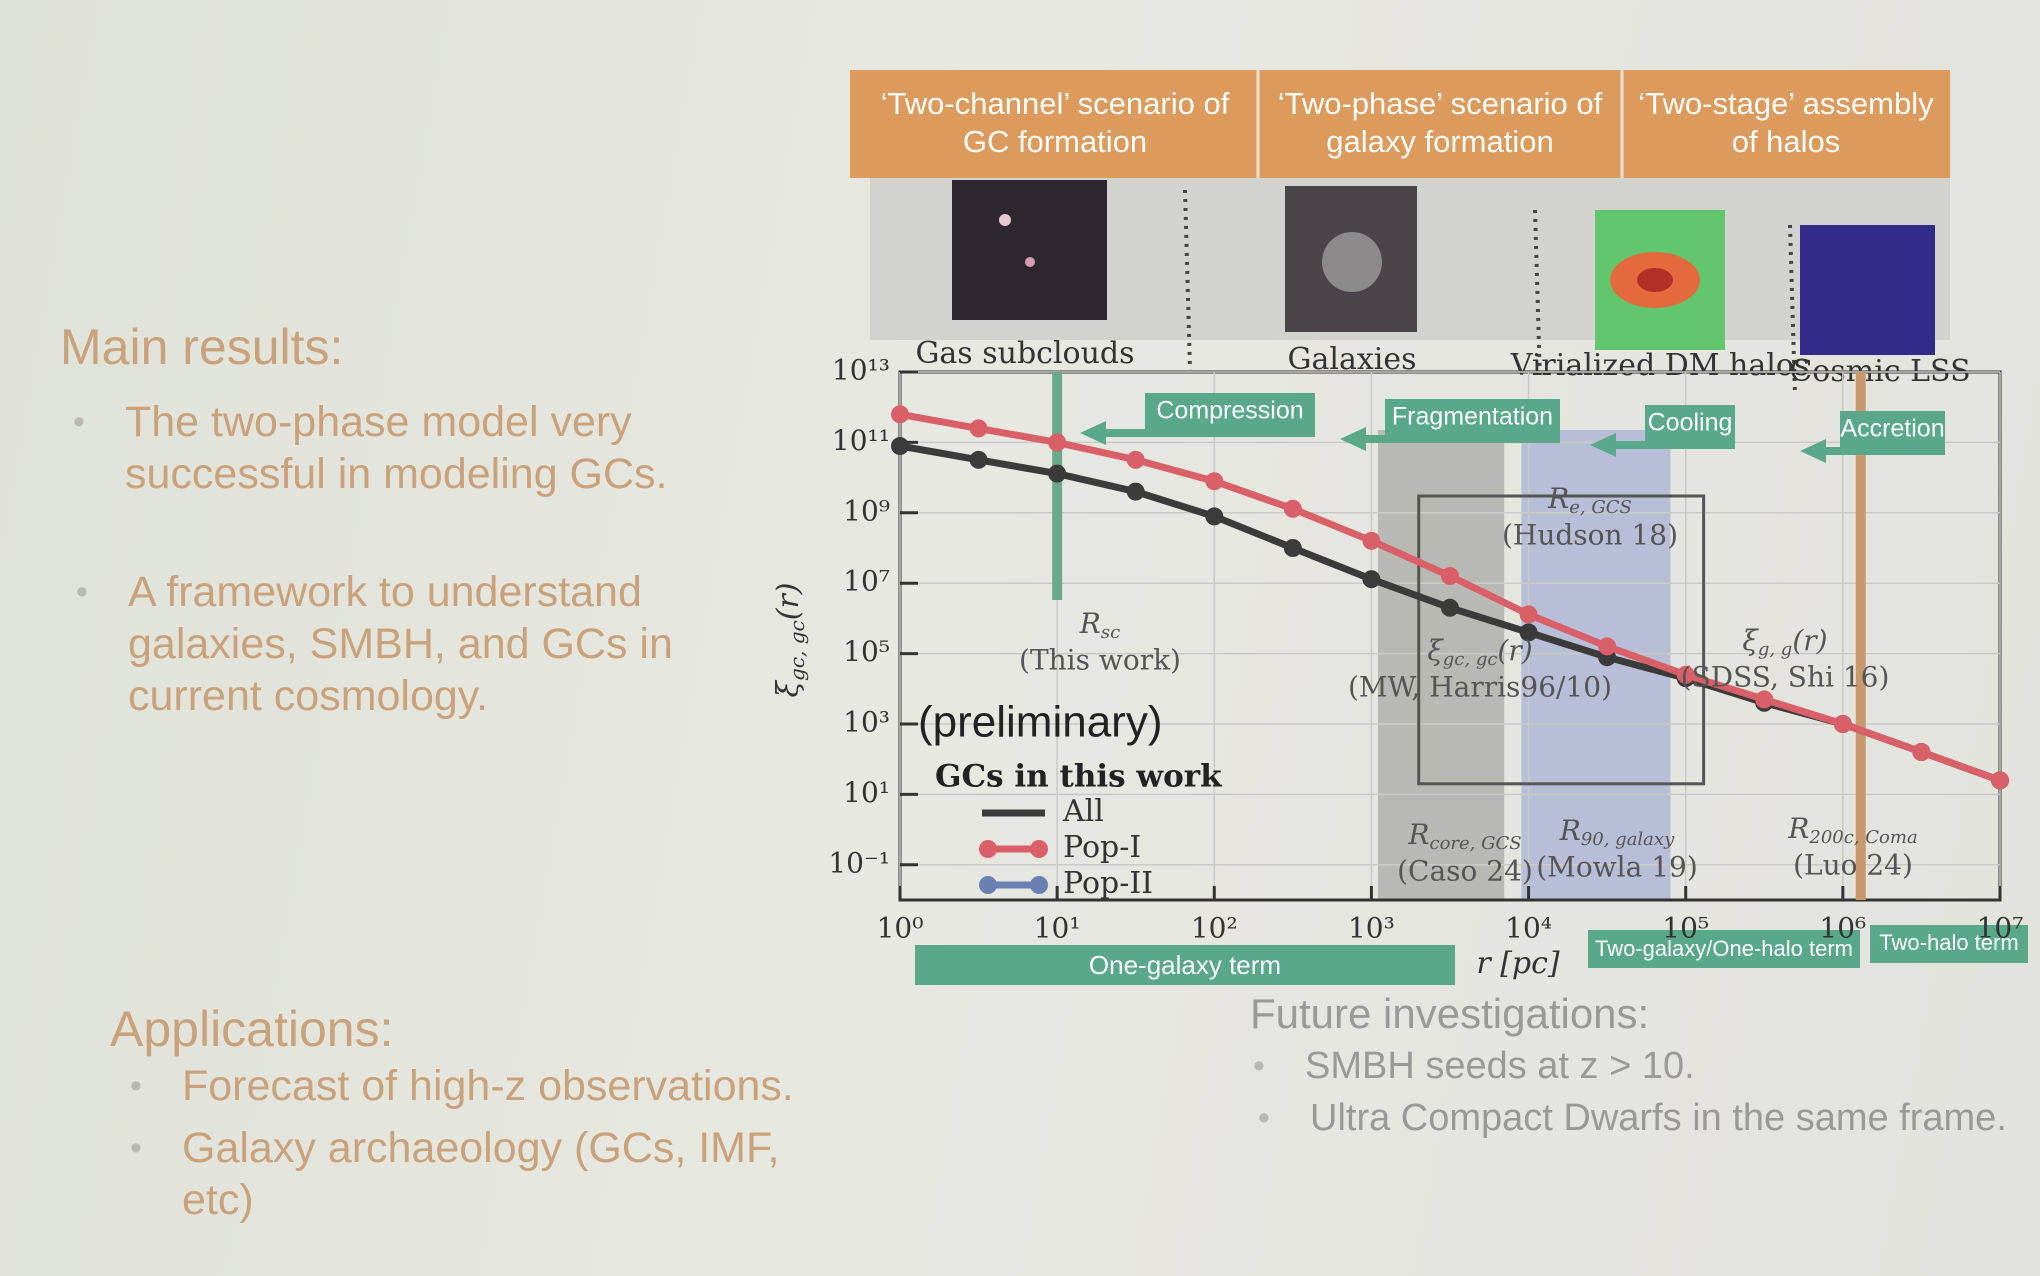  What do you see at coordinates (1110, 632) in the screenshot?
I see `symbol-sub: sc` at bounding box center [1110, 632].